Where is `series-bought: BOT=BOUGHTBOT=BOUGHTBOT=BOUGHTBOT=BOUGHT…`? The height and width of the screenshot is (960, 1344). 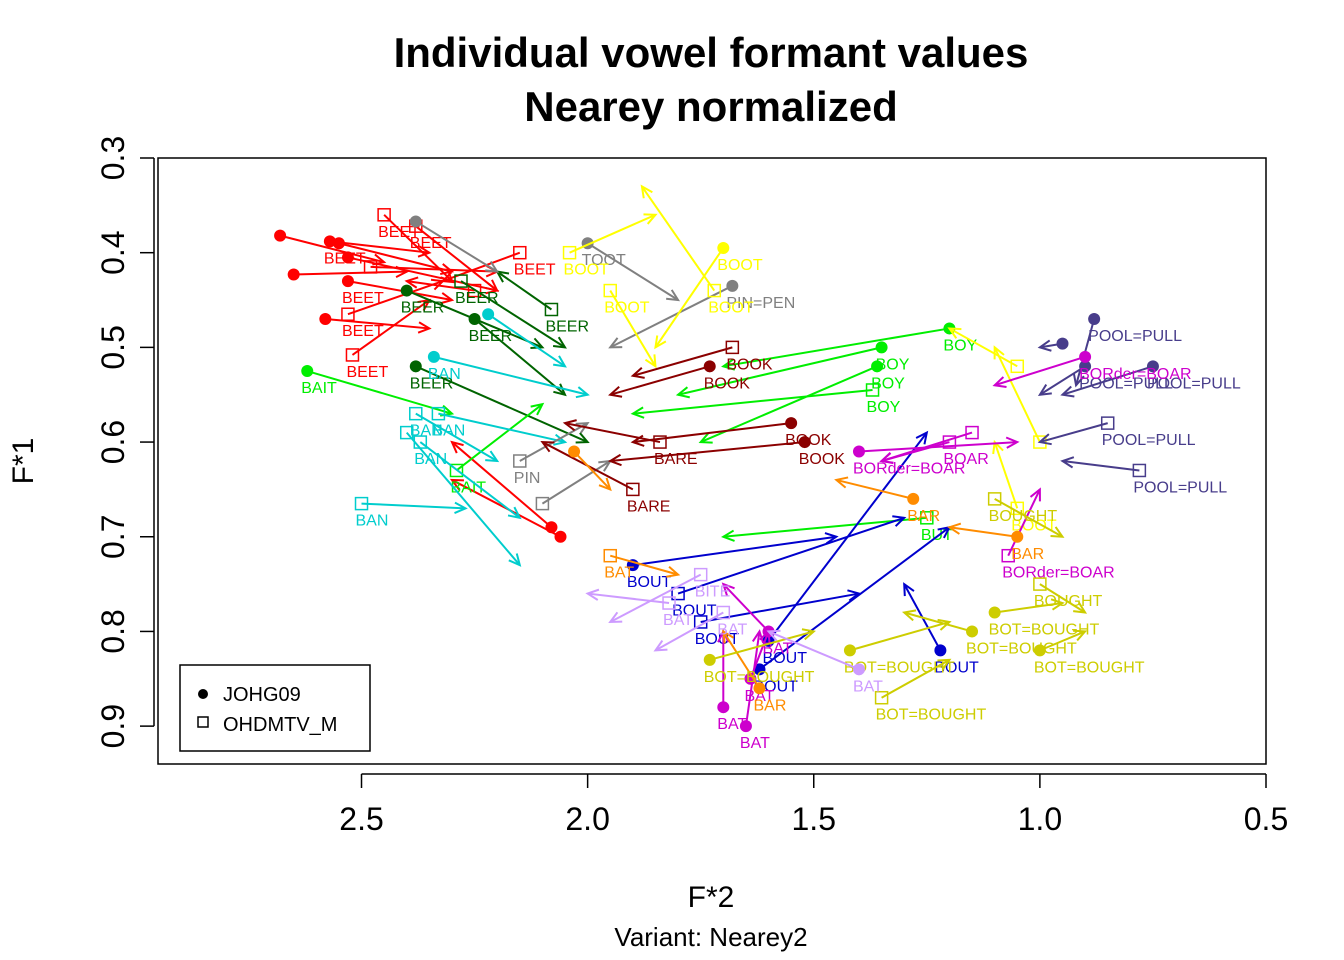 series-bought: BOT=BOUGHTBOT=BOUGHTBOT=BOUGHTBOT=BOUGHT… is located at coordinates (924, 608).